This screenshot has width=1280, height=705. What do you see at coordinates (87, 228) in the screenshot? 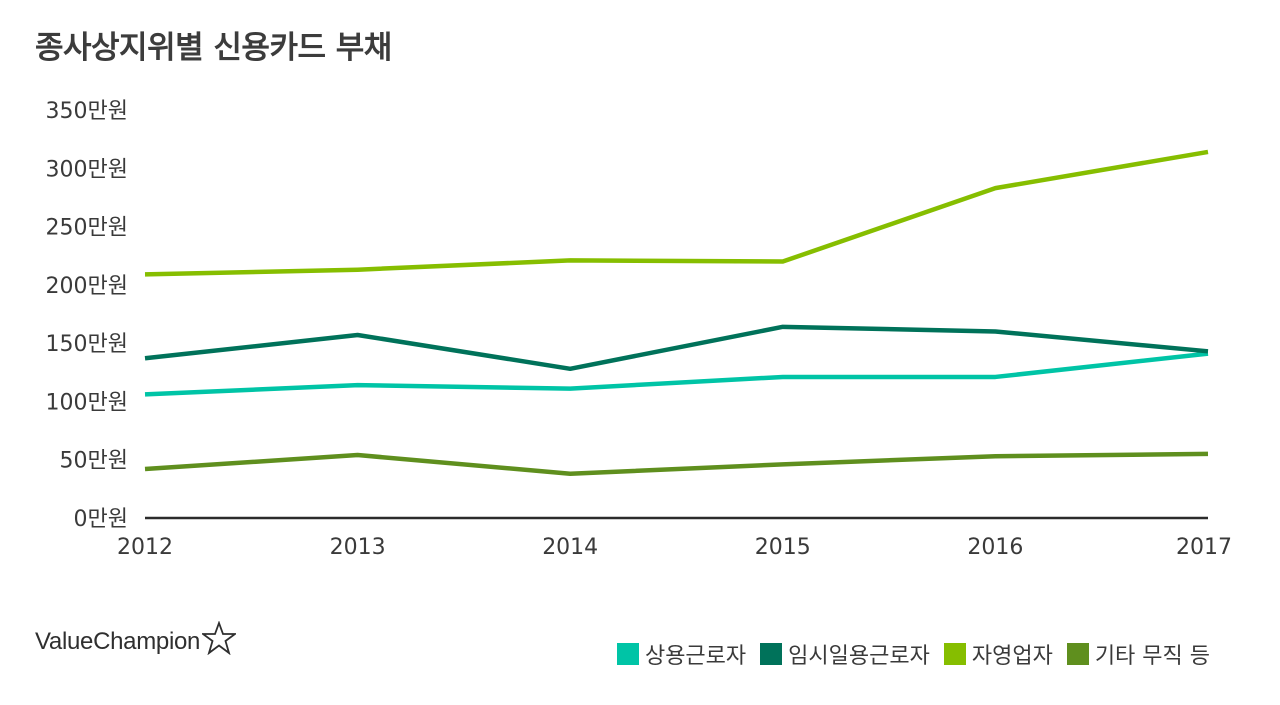
I see `y-tick-label: 250만원` at bounding box center [87, 228].